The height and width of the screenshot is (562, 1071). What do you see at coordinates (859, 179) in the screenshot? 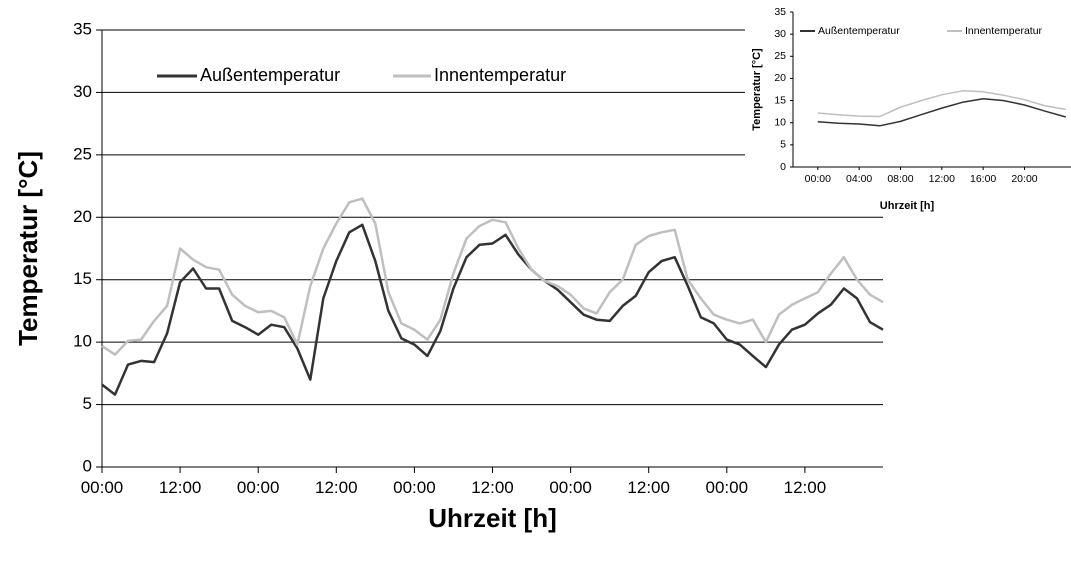
I see `x-tick-label: 04:00` at bounding box center [859, 179].